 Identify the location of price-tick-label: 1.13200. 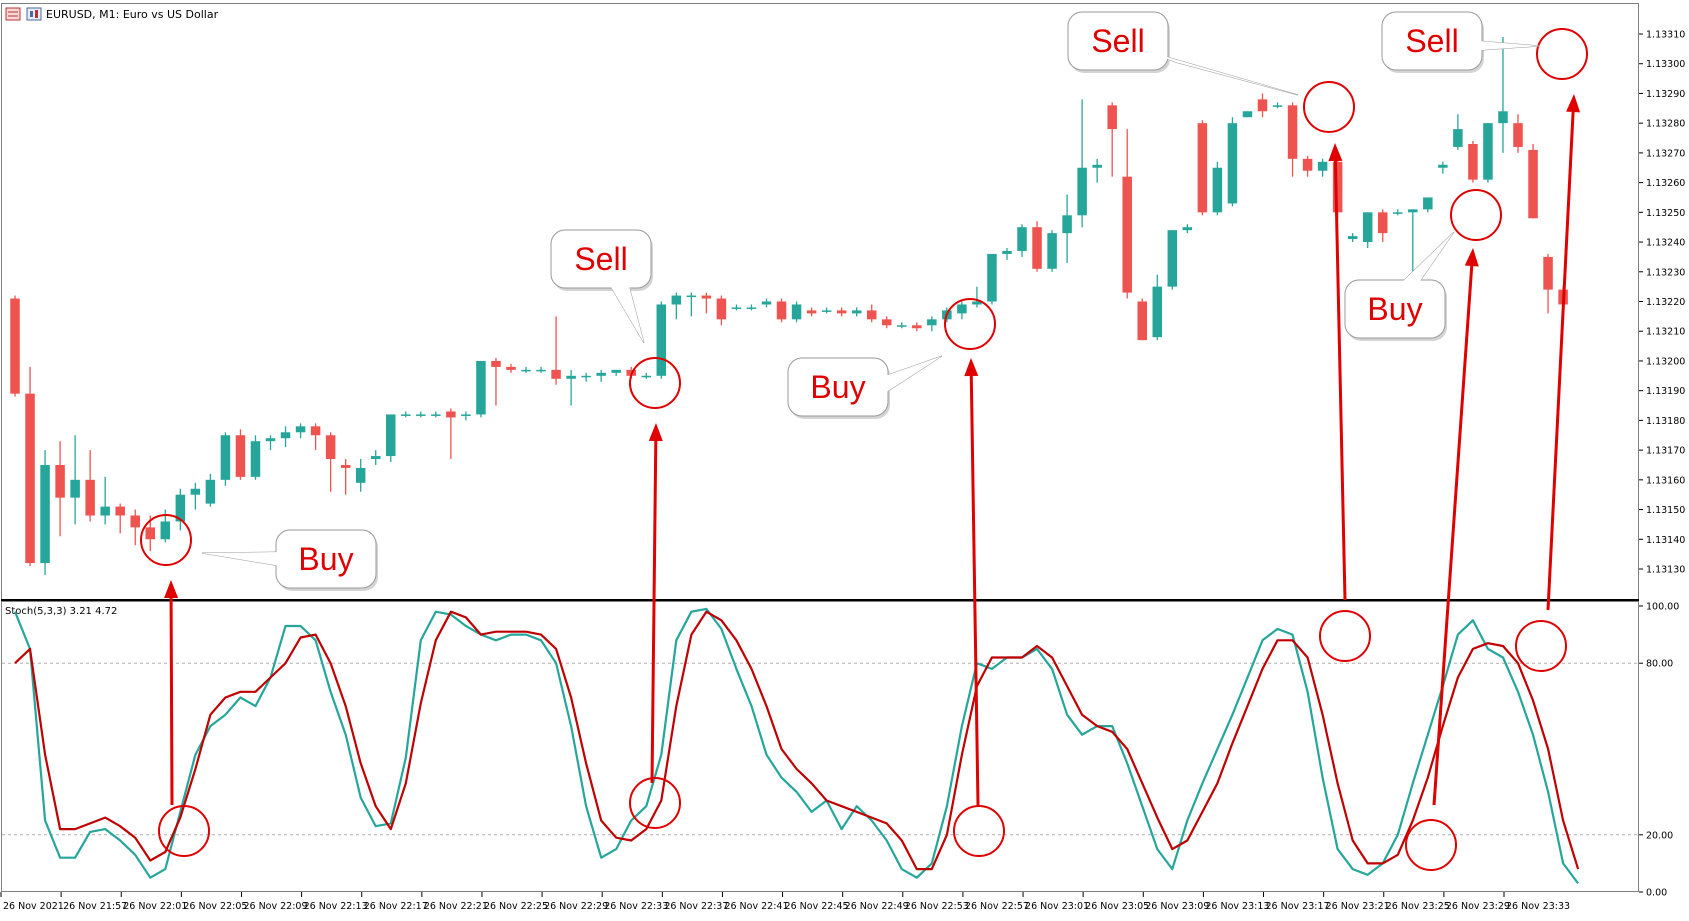
(1665, 361).